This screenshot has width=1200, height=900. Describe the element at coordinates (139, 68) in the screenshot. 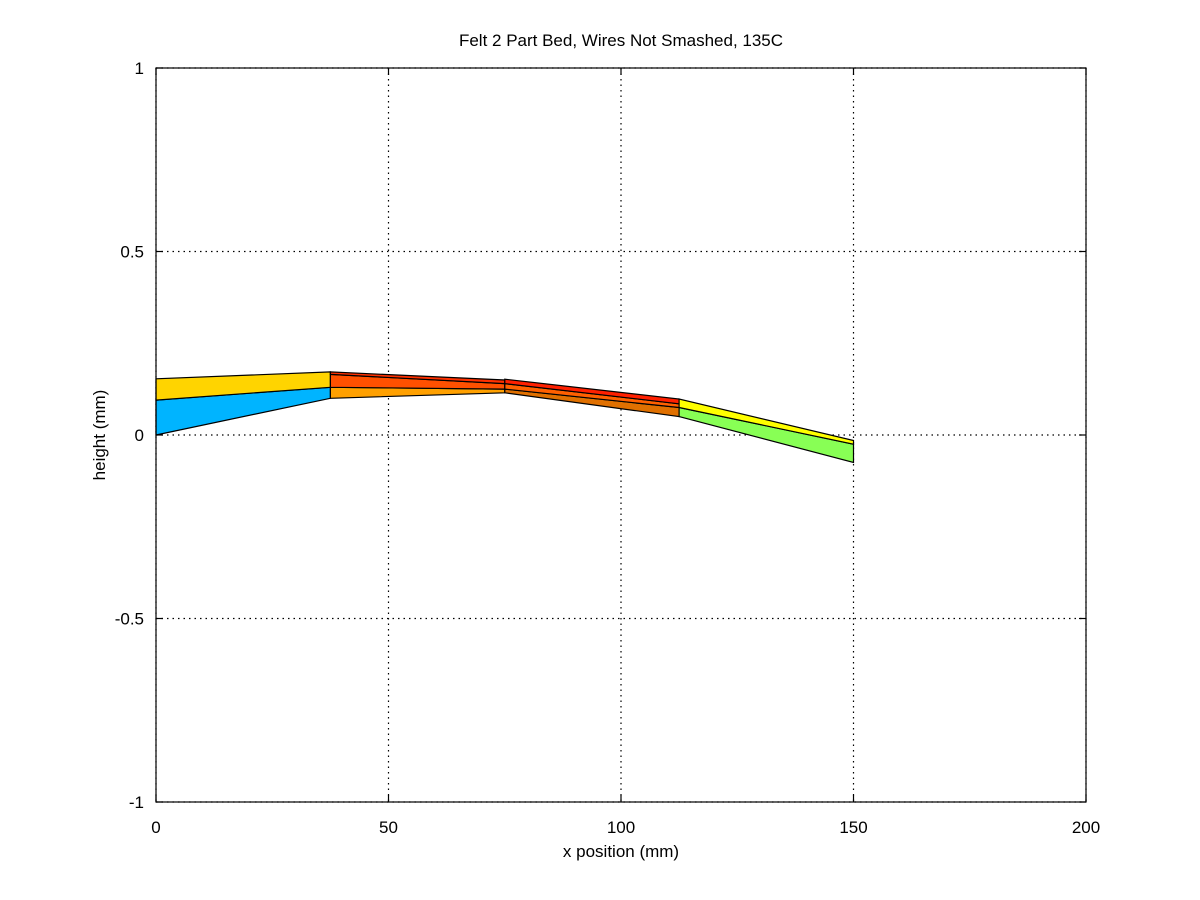

I see `y-tick-label-4: 1` at that location.